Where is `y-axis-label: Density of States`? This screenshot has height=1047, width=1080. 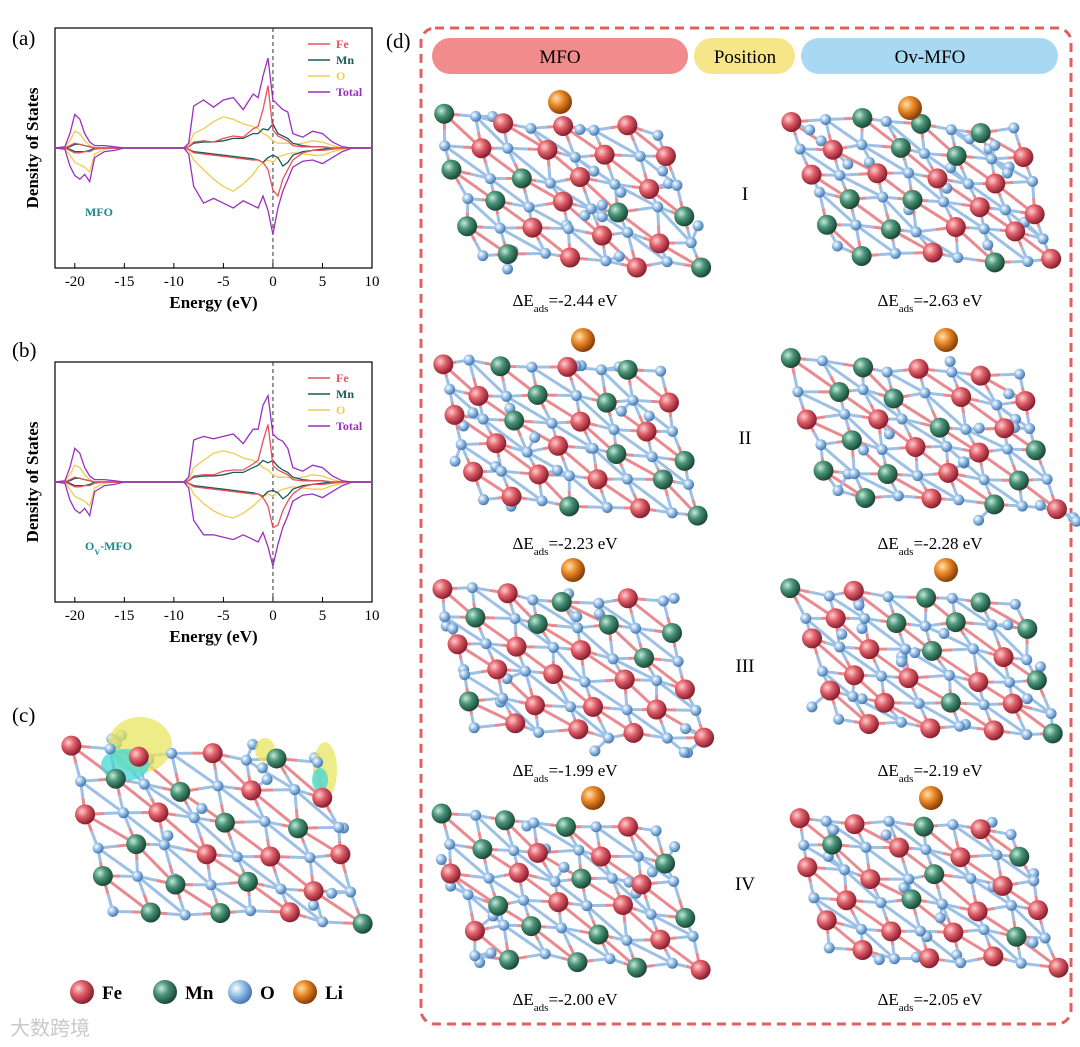
y-axis-label: Density of States is located at coordinates (32, 481).